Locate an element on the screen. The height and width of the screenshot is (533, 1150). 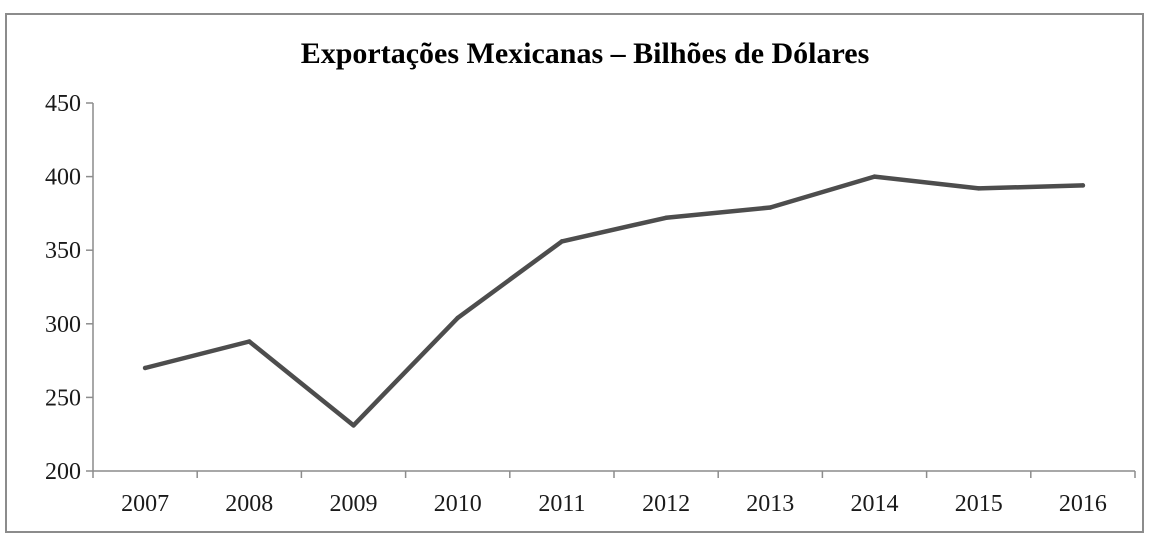
x-tick-label: 2013 is located at coordinates (770, 504).